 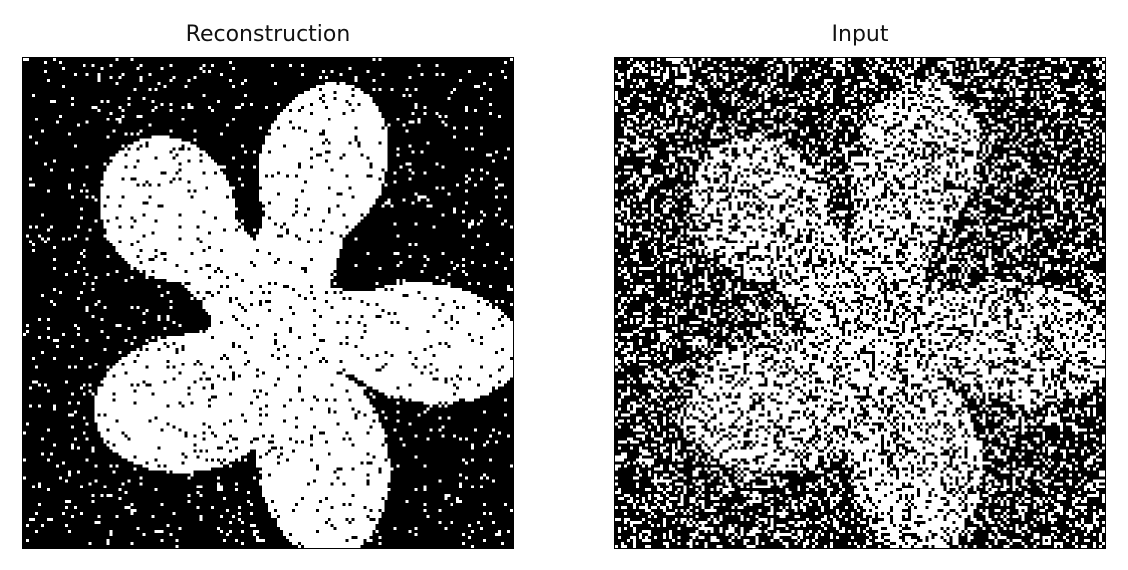 I want to click on input-title: Input, so click(x=860, y=34).